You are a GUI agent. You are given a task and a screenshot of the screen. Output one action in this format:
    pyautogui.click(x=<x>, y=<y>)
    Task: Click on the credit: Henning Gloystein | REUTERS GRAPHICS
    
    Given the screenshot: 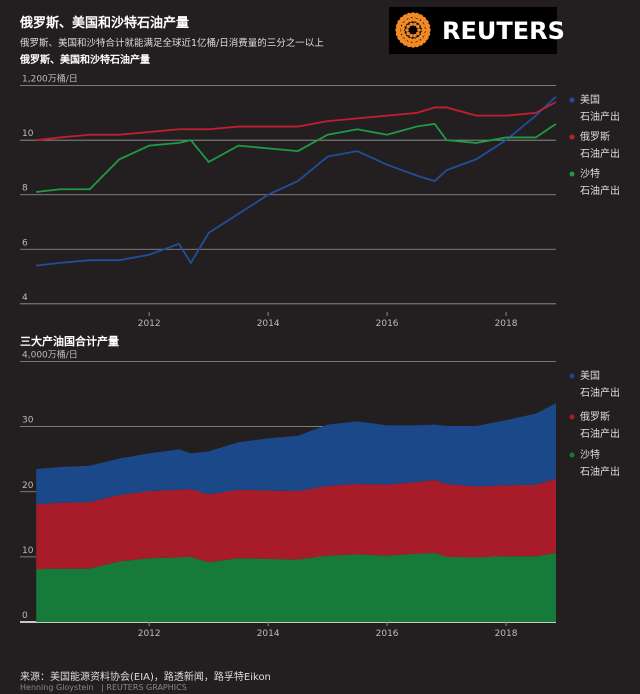 What is the action you would take?
    pyautogui.click(x=103, y=687)
    